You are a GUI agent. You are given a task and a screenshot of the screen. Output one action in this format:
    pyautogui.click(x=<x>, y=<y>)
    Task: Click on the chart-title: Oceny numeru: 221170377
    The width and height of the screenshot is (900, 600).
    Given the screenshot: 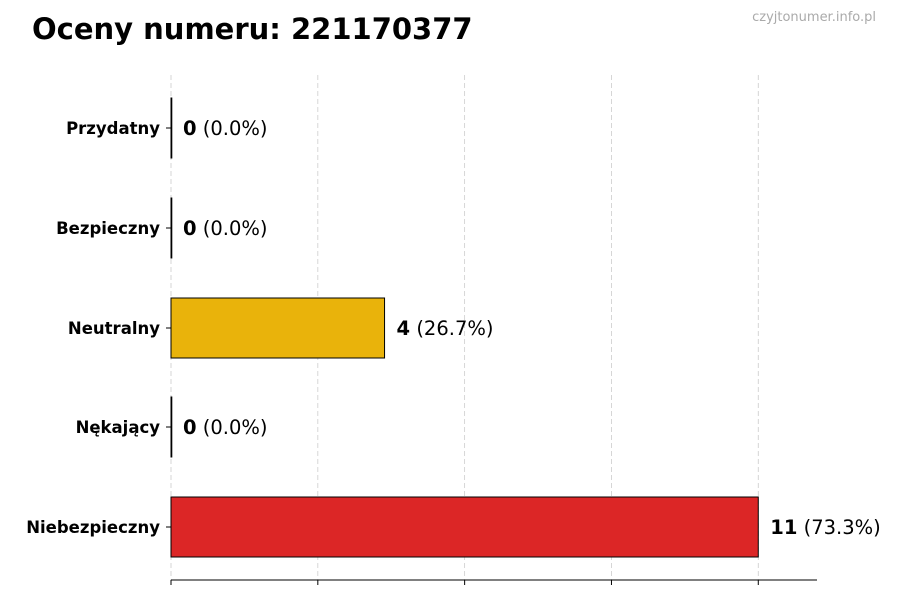 What is the action you would take?
    pyautogui.click(x=252, y=29)
    